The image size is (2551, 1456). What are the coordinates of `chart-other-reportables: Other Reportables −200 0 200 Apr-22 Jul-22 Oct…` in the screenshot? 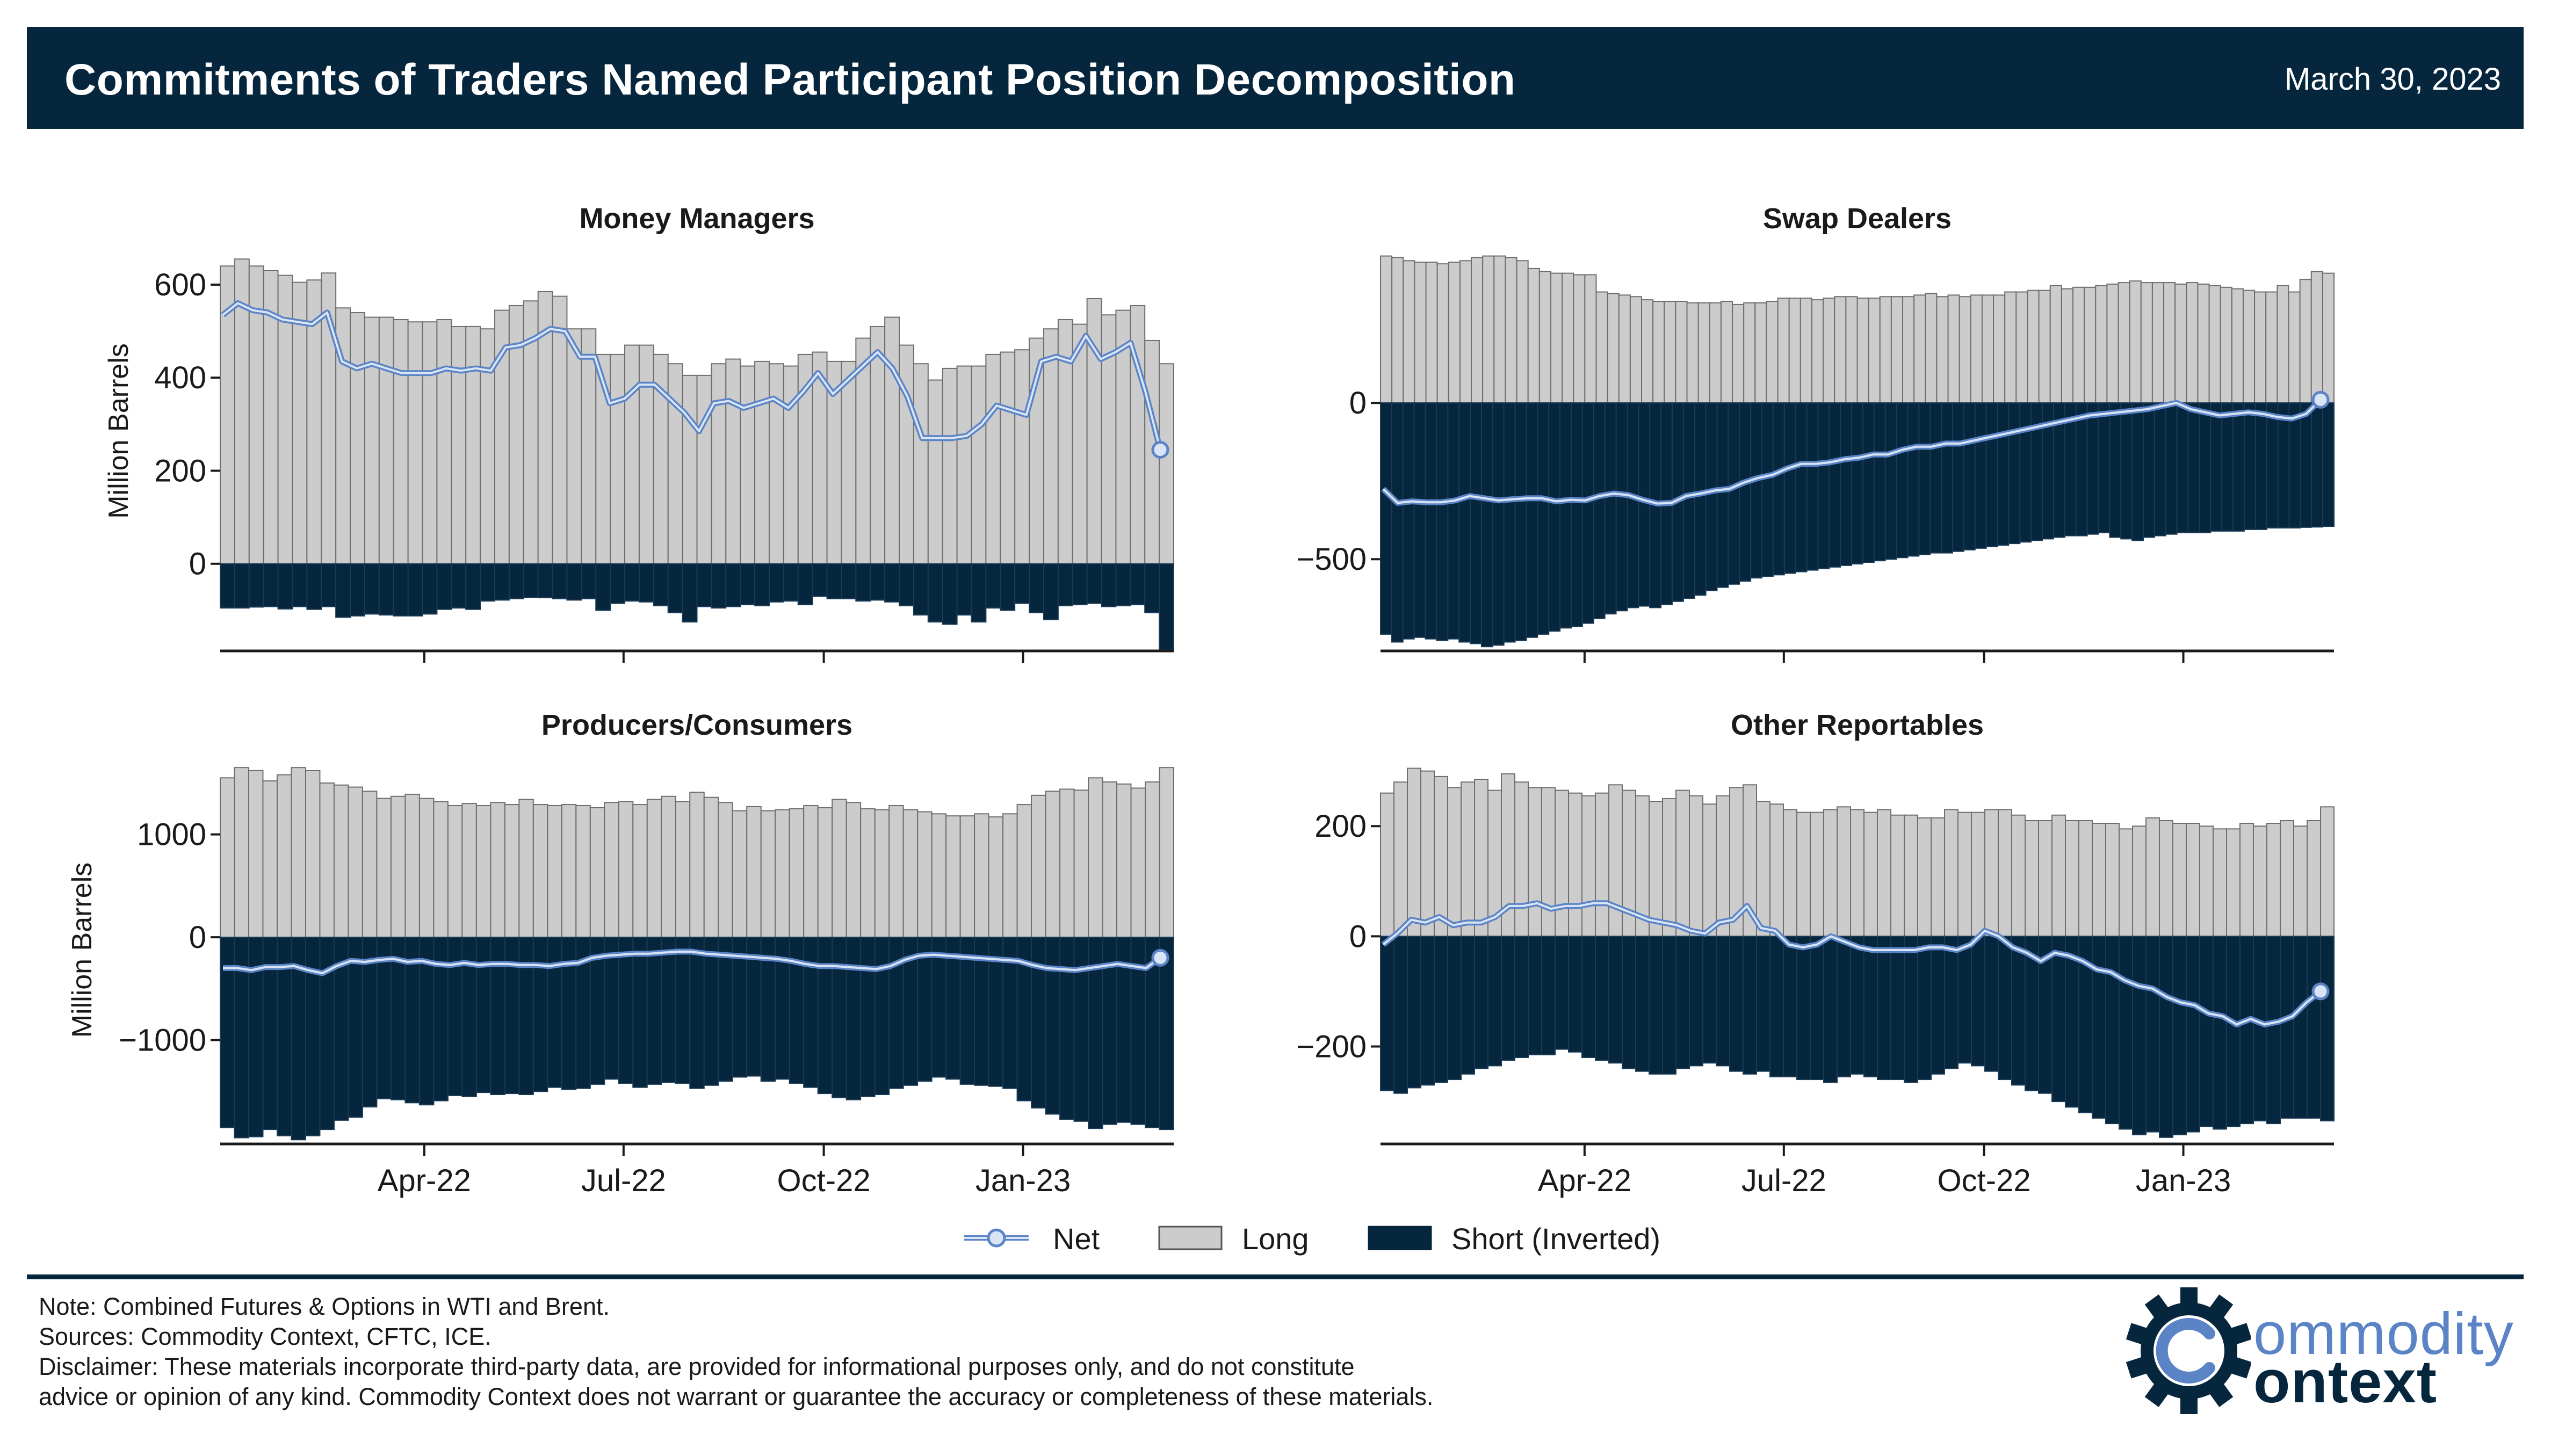 It's located at (1815, 953).